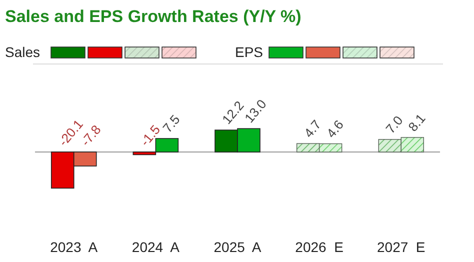  Describe the element at coordinates (22, 52) in the screenshot. I see `legend-label: Sales` at that location.